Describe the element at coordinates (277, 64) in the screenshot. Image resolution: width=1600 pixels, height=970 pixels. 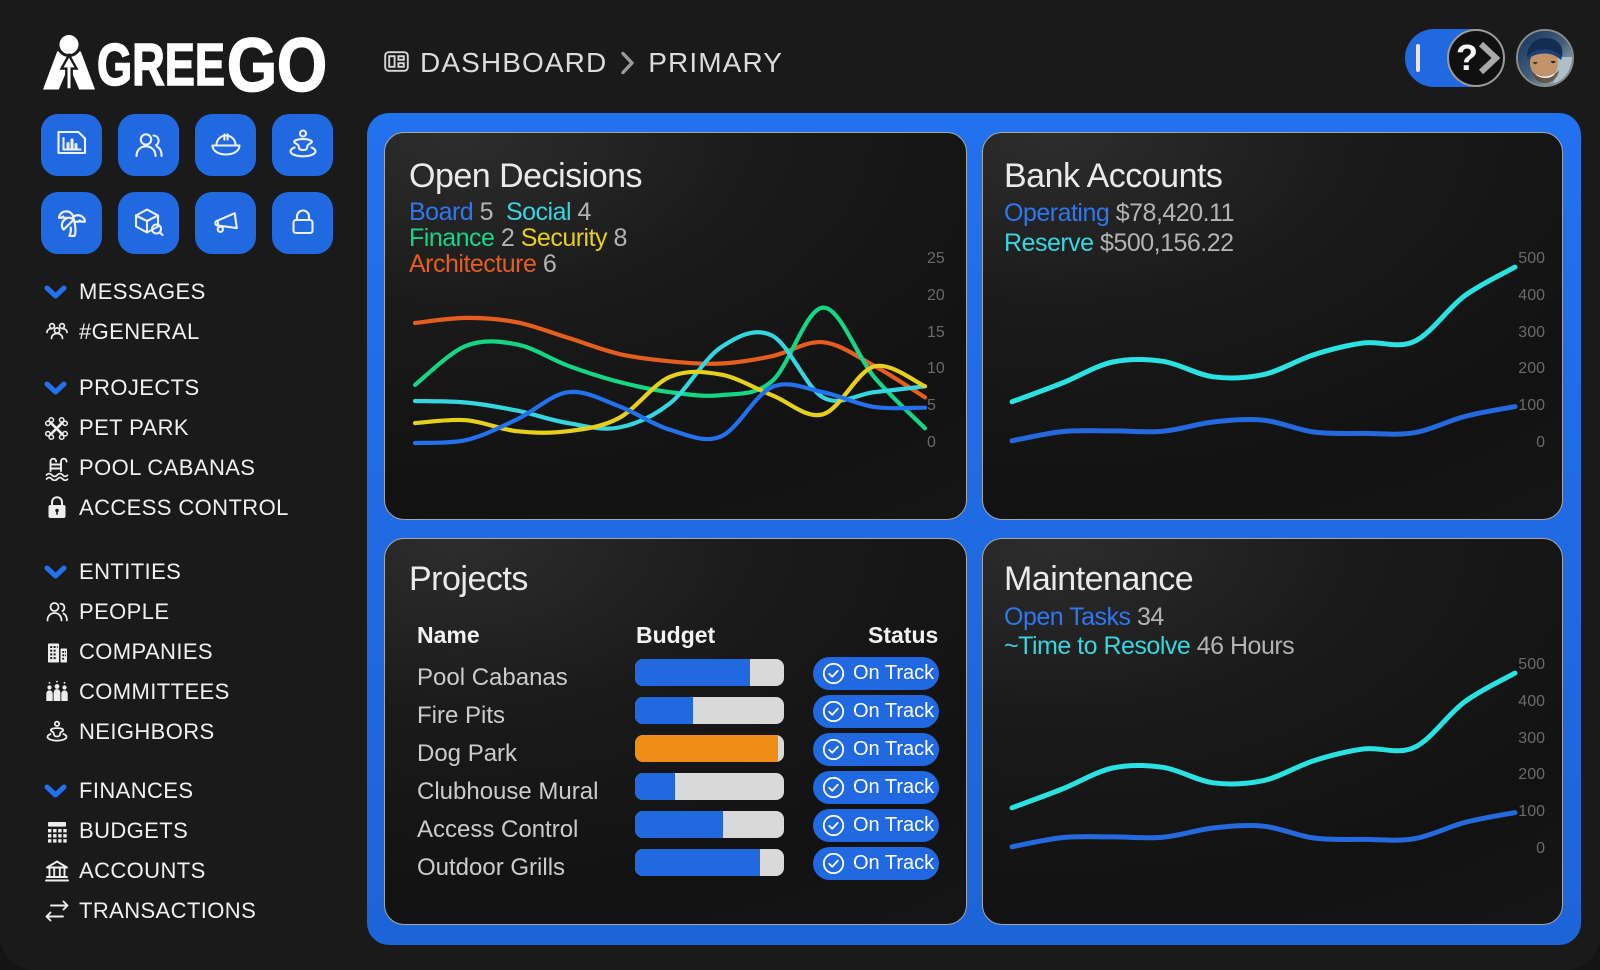
I see `svg-text: GO` at that location.